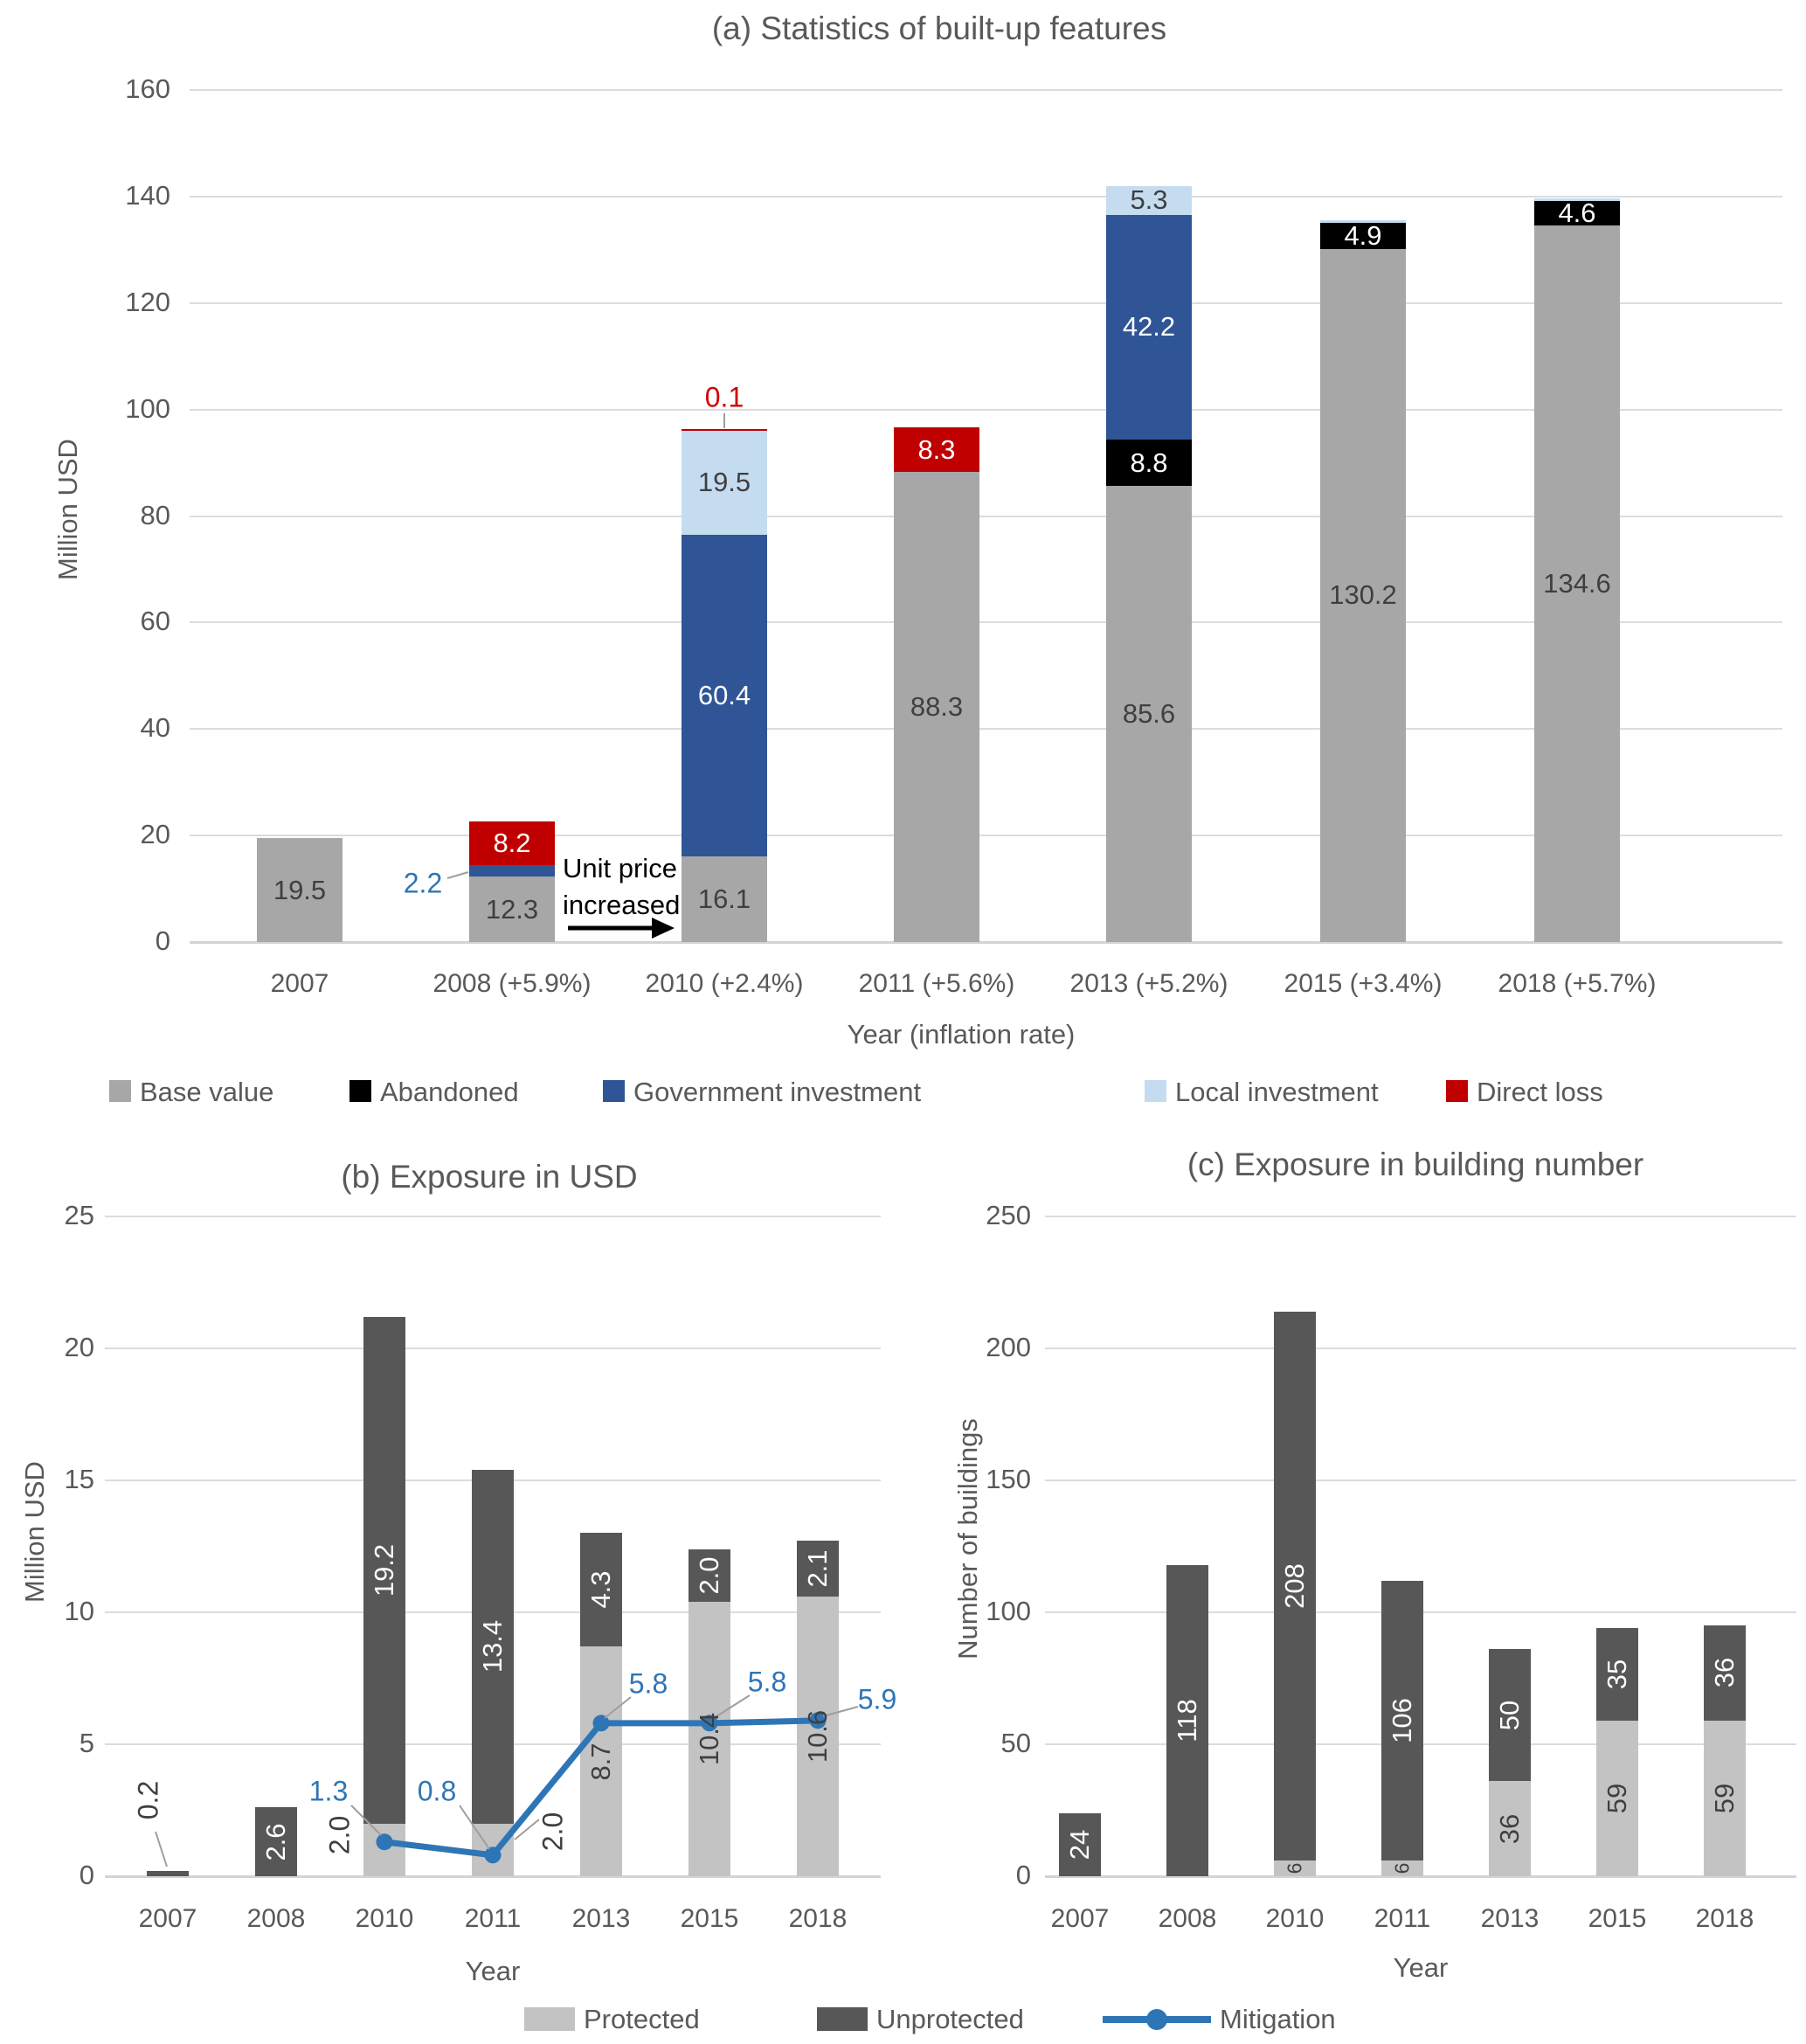  I want to click on chart-a-title: (a) Statistics of built-up features, so click(939, 28).